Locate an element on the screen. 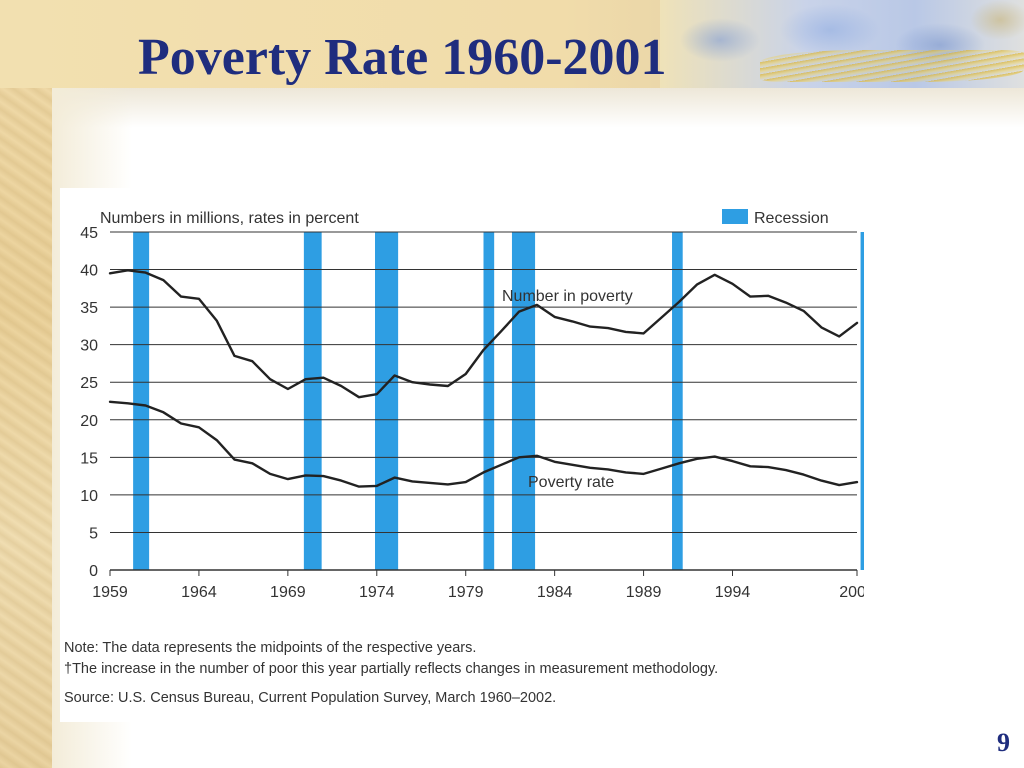 The image size is (1024, 768). wheat-decoration is located at coordinates (892, 66).